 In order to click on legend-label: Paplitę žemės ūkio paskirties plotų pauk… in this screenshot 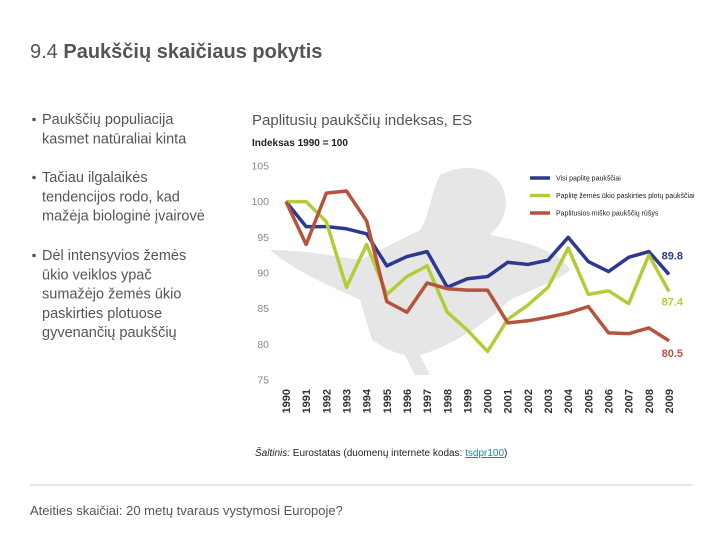, I will do `click(625, 196)`.